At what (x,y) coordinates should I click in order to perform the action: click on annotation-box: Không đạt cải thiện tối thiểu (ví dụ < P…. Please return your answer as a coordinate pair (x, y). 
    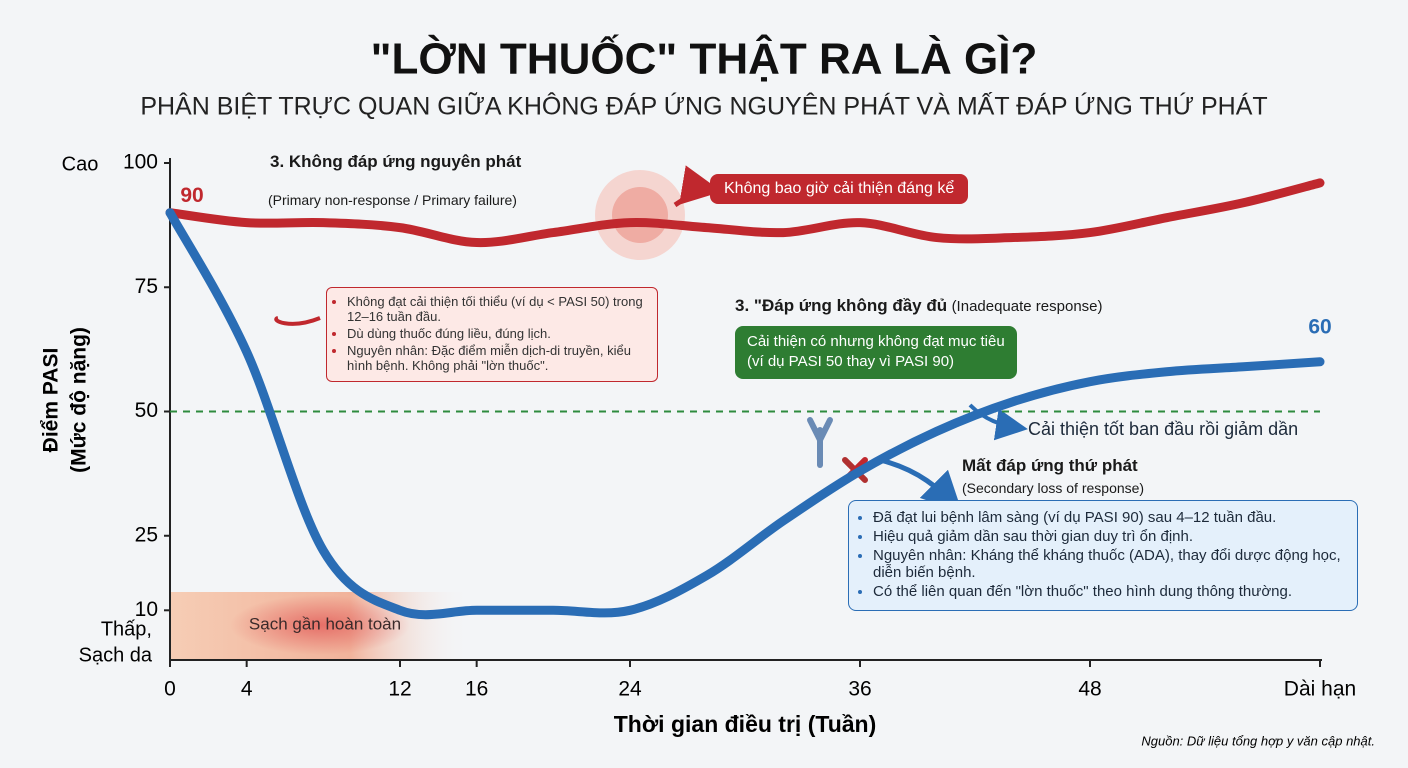
    Looking at the image, I should click on (492, 334).